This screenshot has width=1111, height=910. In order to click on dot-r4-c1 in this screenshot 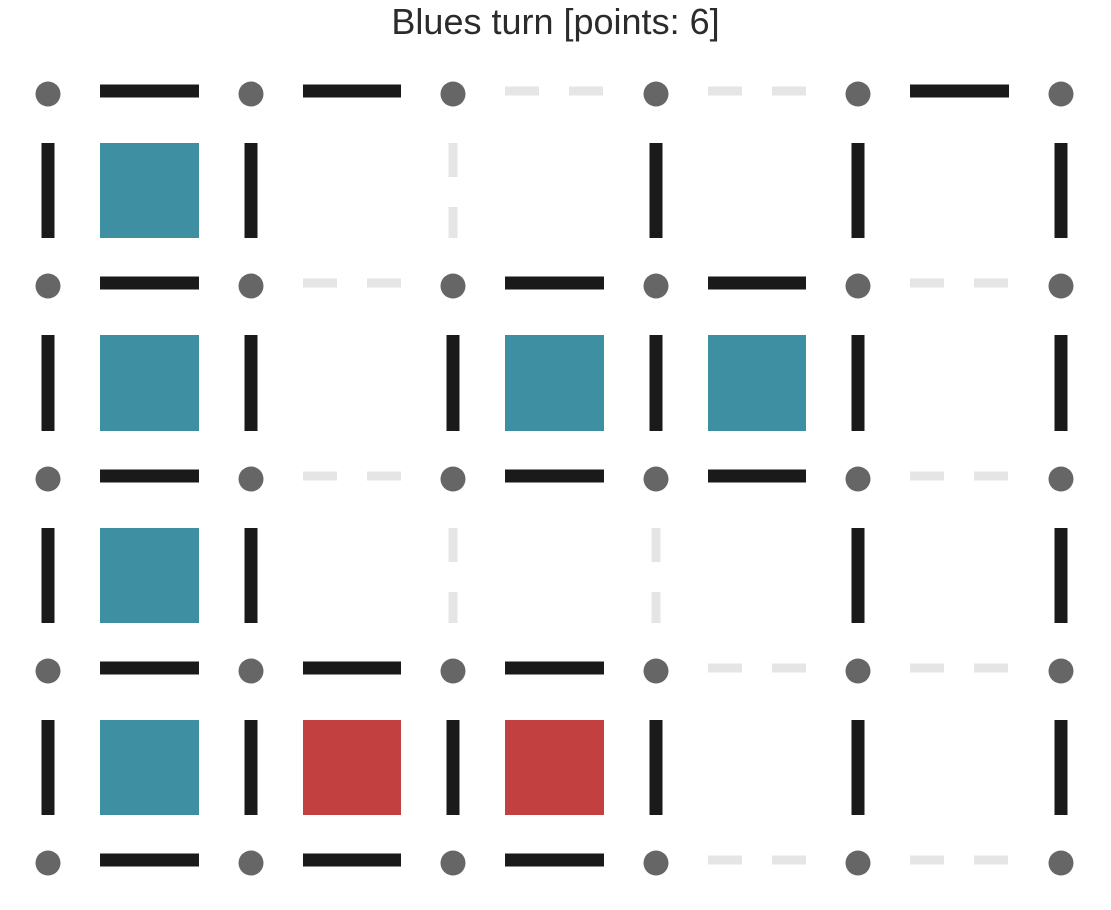, I will do `click(251, 863)`.